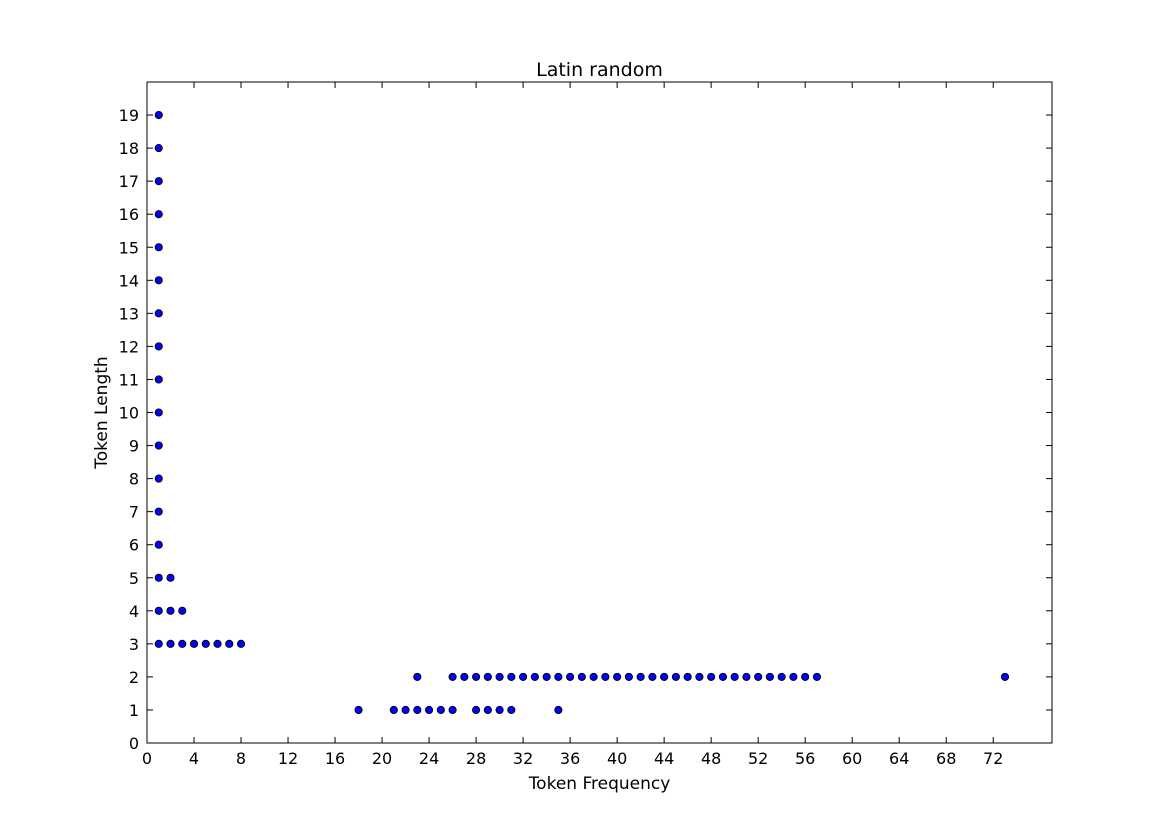 This screenshot has height=831, width=1169. What do you see at coordinates (129, 214) in the screenshot?
I see `y-tick-label: 16` at bounding box center [129, 214].